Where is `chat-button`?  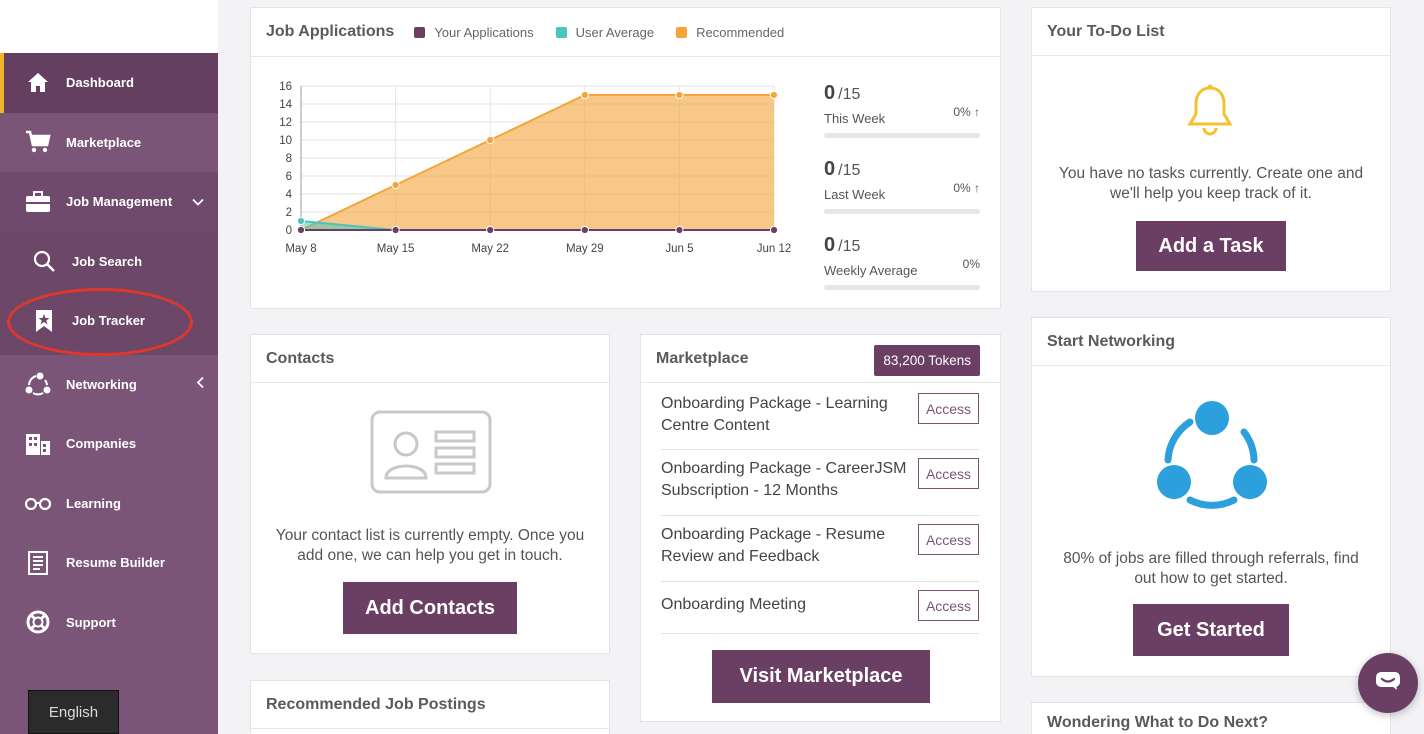 chat-button is located at coordinates (1388, 683).